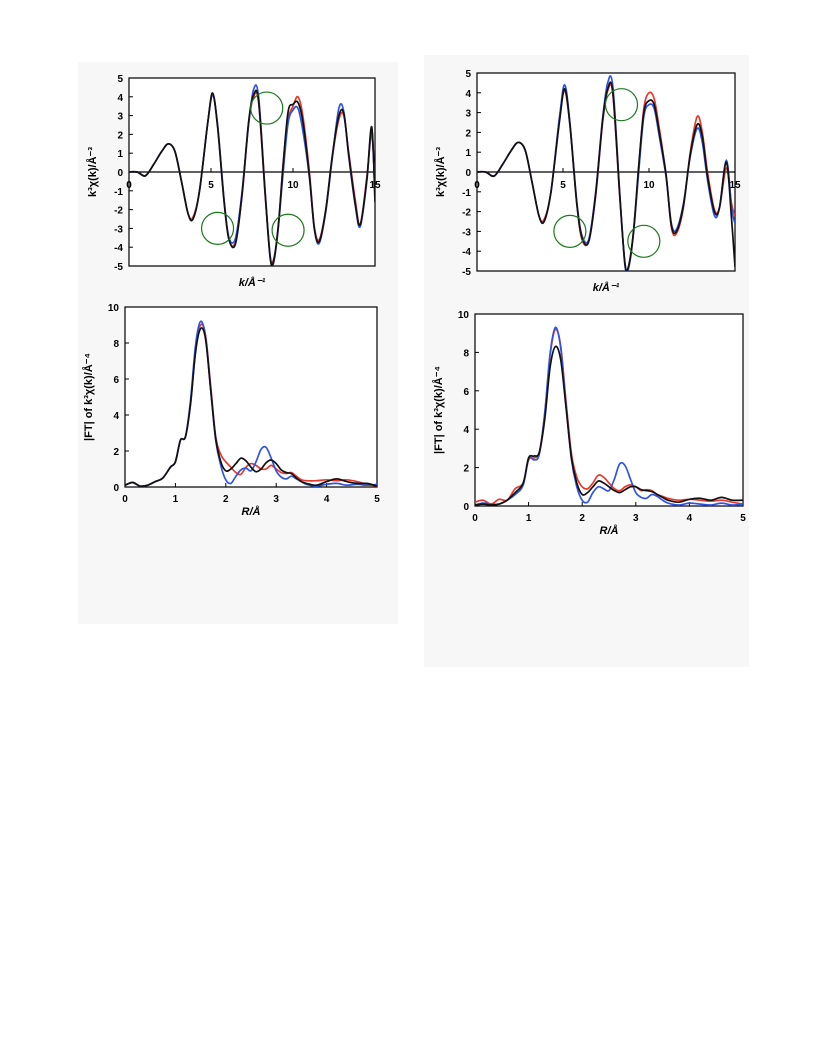 This screenshot has width=816, height=1056. I want to click on ft-r-space-chart-right: 10 8 6 4 2 00 1 2 3 4 5 R/Å |FT| of k³χ(k)/Å⁻⁴, so click(589, 423).